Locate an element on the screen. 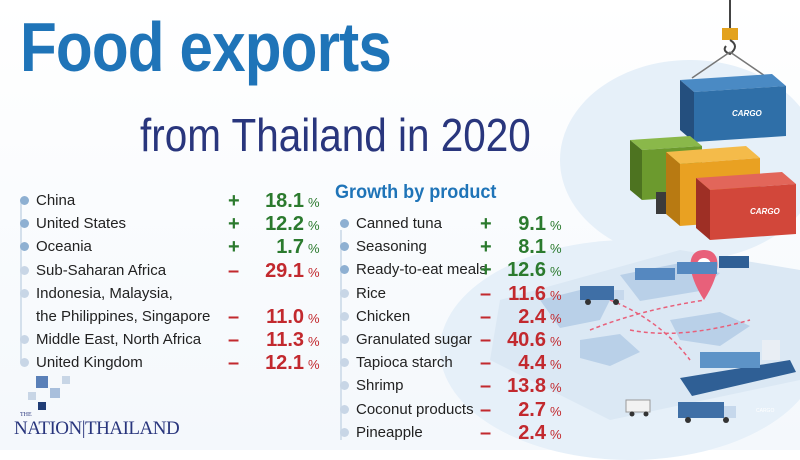 This screenshot has height=460, width=800. row-label: Seasoning is located at coordinates (391, 247).